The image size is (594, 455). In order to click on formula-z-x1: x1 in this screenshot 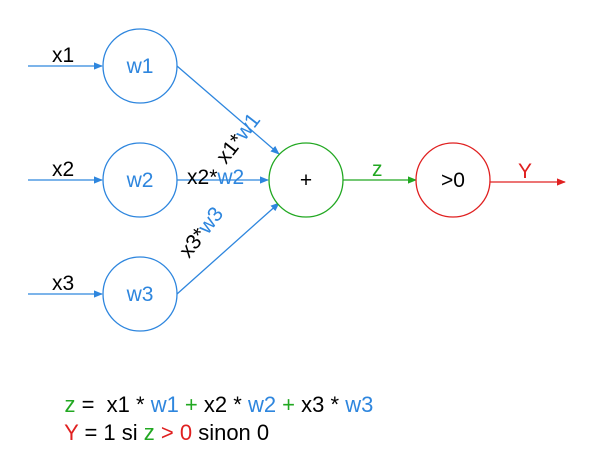, I will do `click(118, 404)`.